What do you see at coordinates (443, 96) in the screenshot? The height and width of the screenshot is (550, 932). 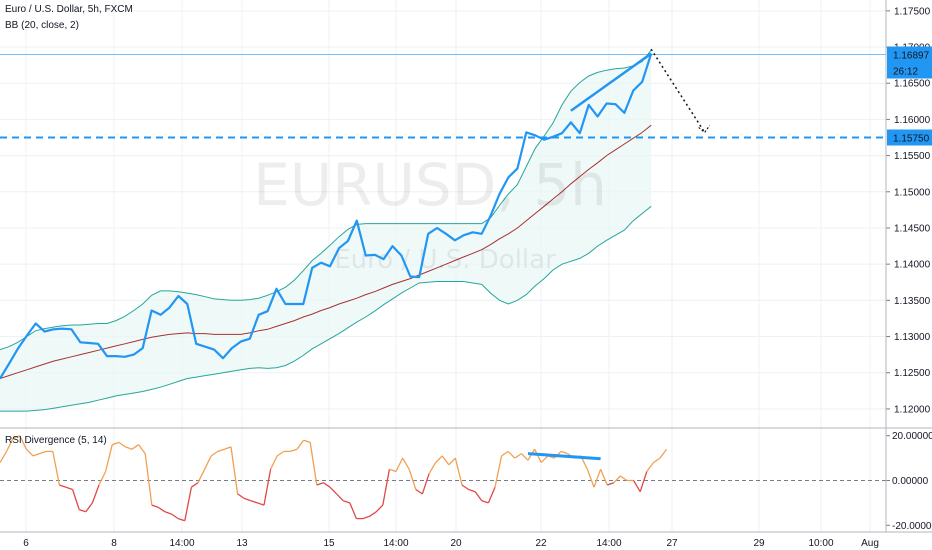 I see `horizontal-levels` at bounding box center [443, 96].